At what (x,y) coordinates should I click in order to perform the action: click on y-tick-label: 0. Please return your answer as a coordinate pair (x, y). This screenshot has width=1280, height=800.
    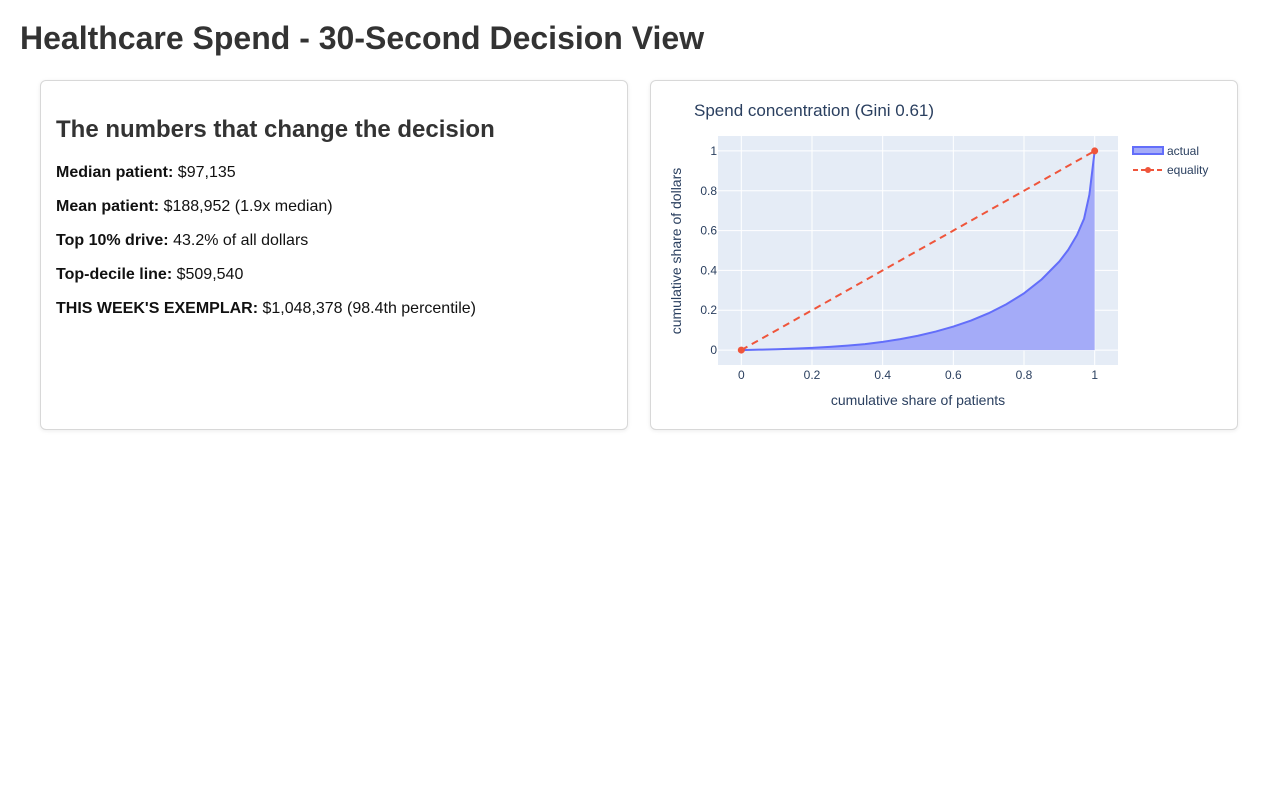
    Looking at the image, I should click on (713, 350).